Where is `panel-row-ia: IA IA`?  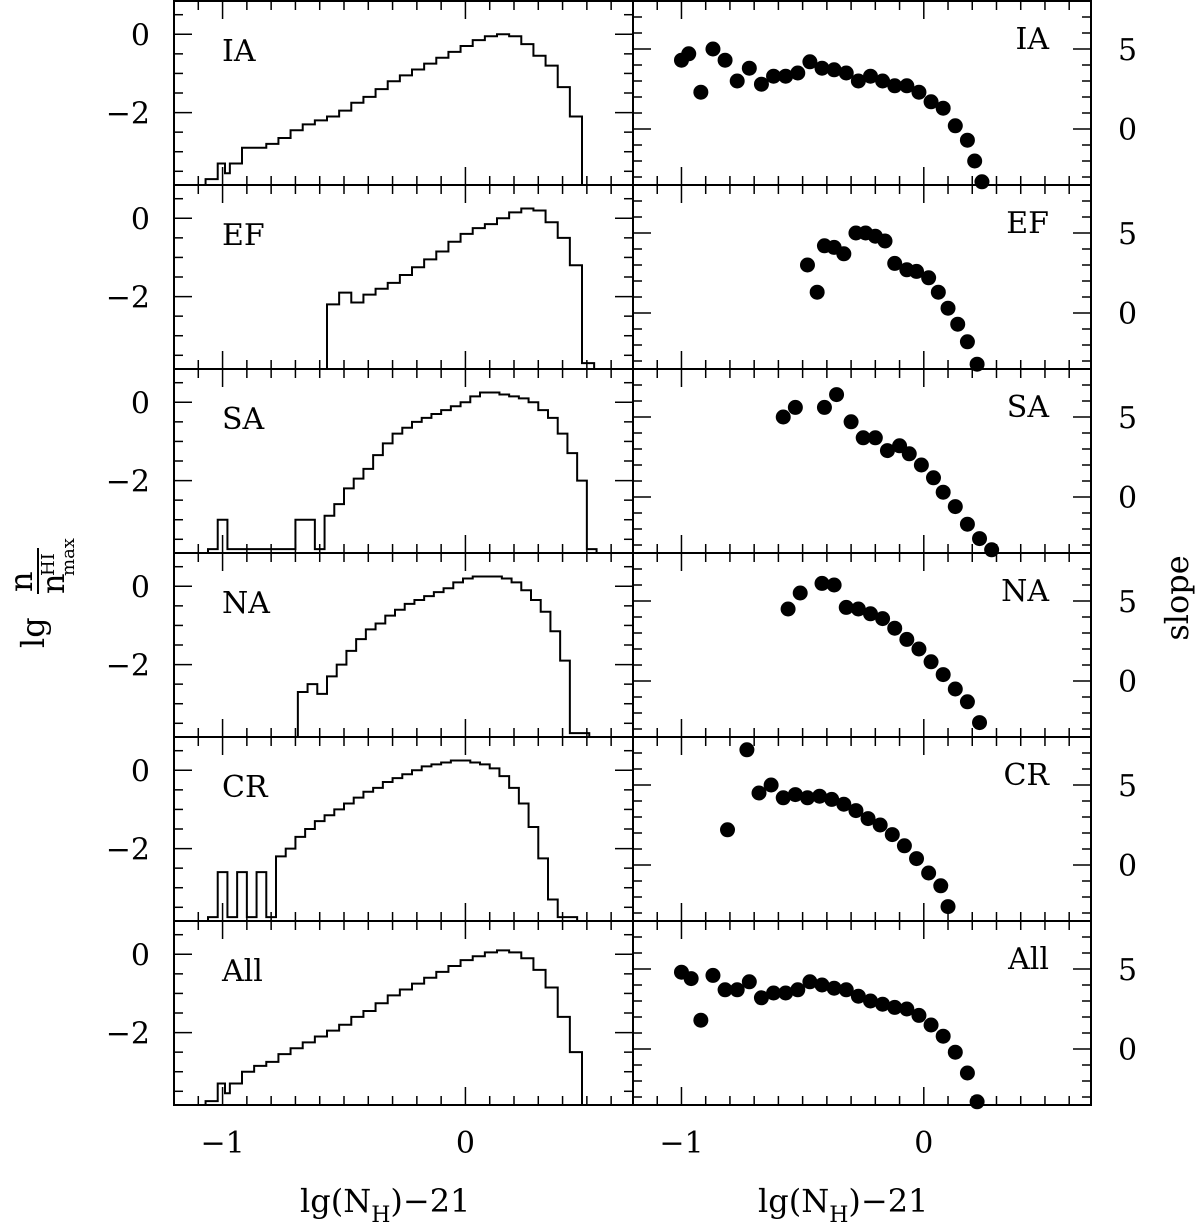 panel-row-ia: IA IA is located at coordinates (632, 95).